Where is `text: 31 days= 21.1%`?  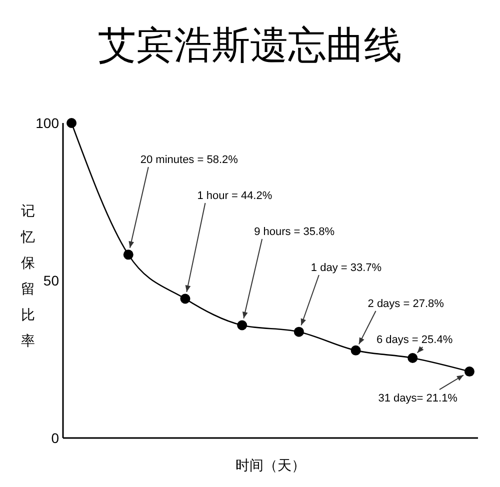 text: 31 days= 21.1% is located at coordinates (418, 398).